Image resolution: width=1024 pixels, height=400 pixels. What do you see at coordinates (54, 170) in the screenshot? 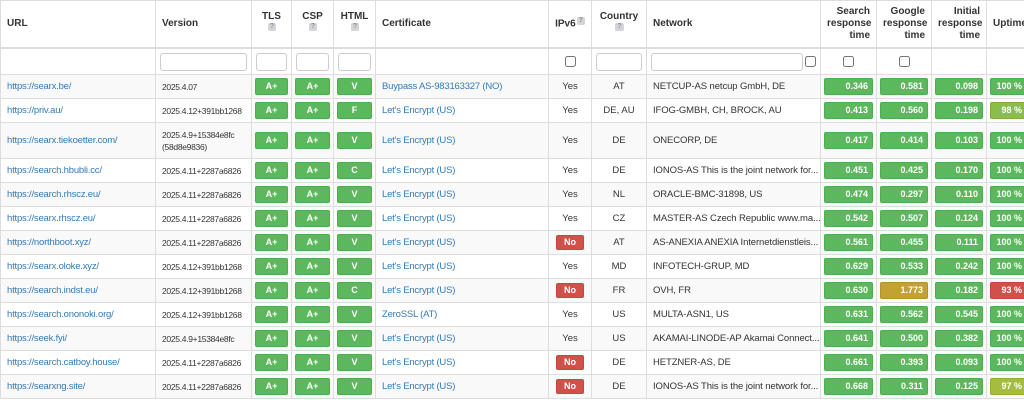
I see `instance-url-link: https://search.hbubli.cc/` at bounding box center [54, 170].